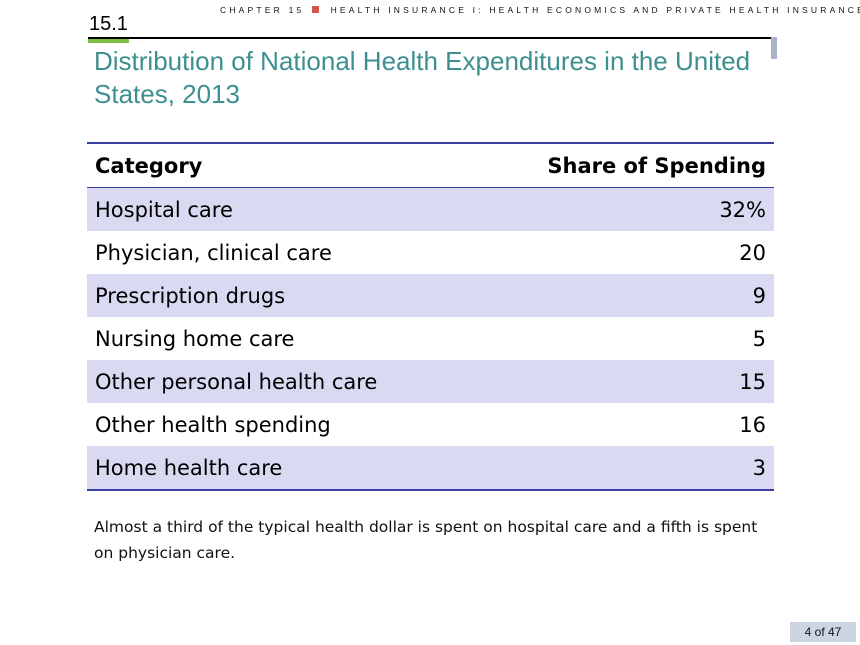  Describe the element at coordinates (742, 209) in the screenshot. I see `row-share: 32%` at that location.